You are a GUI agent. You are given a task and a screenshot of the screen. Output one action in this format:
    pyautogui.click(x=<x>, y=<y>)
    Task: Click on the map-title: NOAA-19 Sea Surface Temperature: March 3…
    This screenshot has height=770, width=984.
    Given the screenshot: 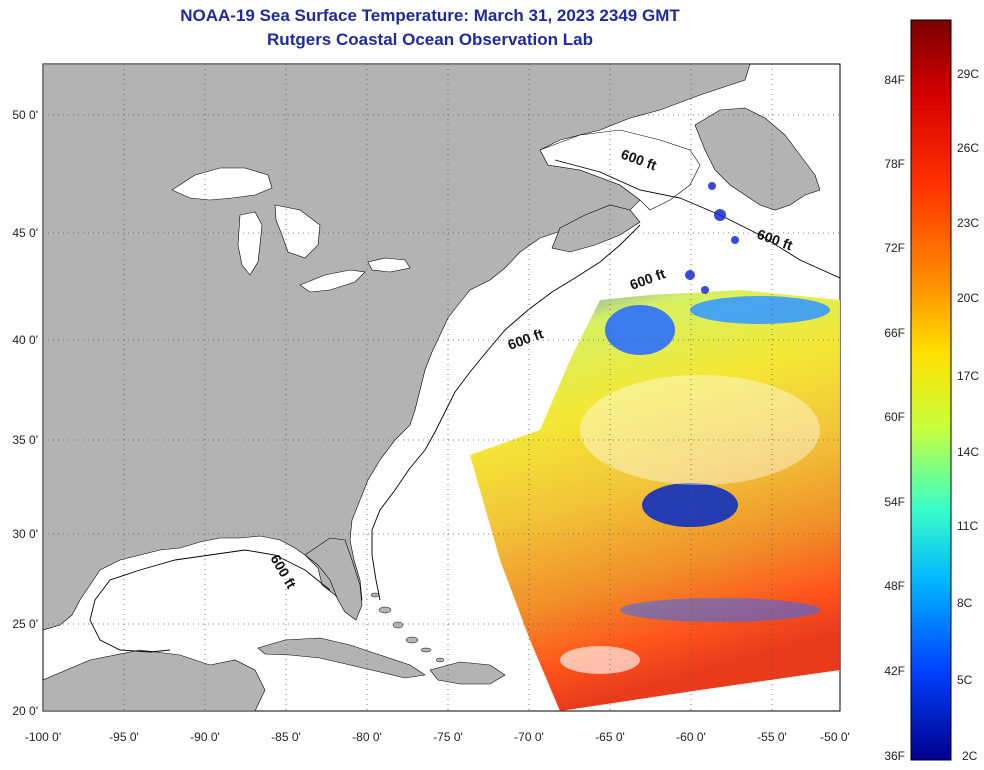 What is the action you would take?
    pyautogui.click(x=430, y=15)
    